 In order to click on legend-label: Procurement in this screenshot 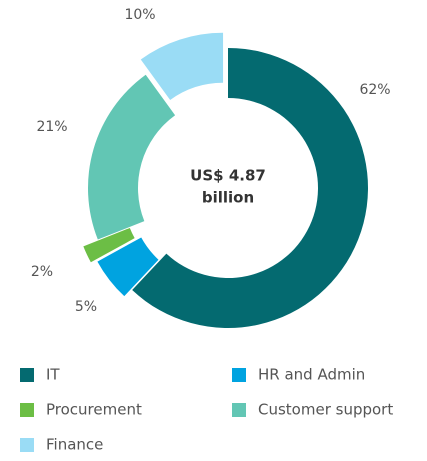, I will do `click(94, 410)`.